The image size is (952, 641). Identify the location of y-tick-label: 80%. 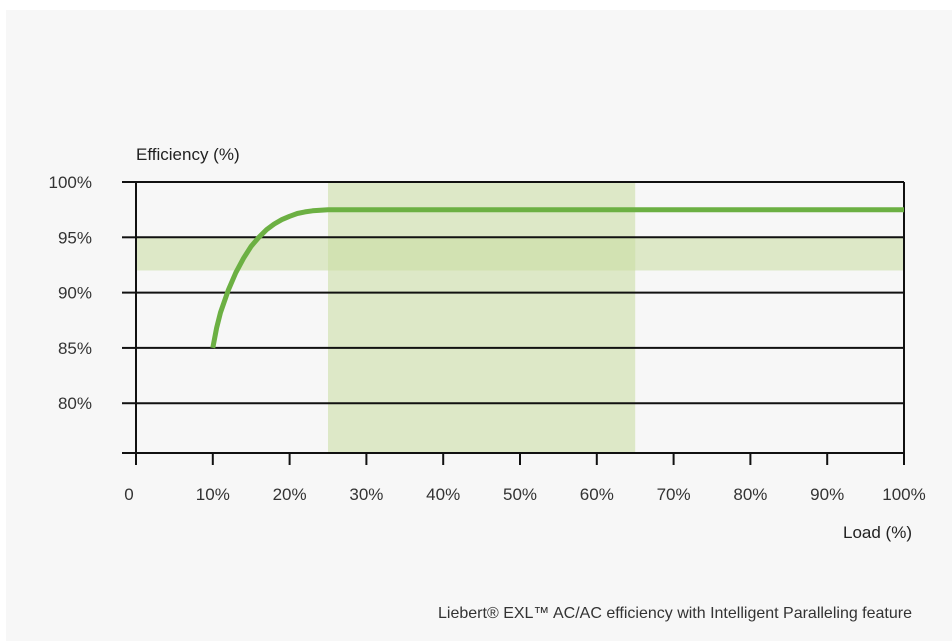
(75, 403).